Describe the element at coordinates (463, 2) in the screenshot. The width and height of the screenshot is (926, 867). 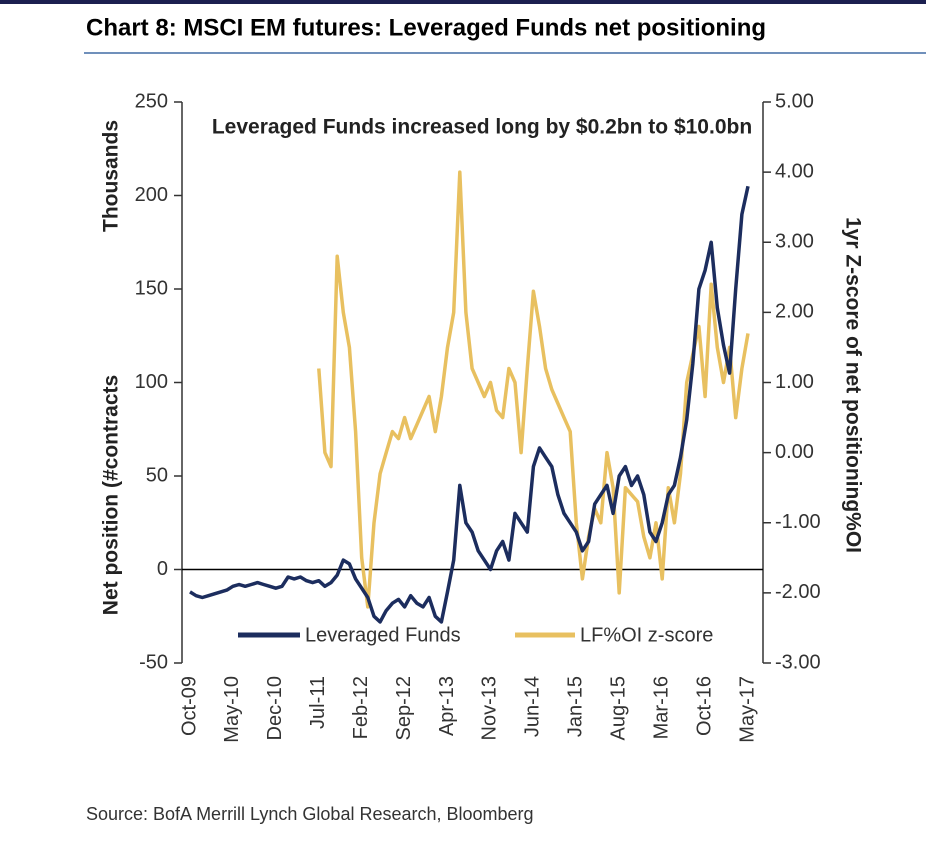
I see `top-border` at that location.